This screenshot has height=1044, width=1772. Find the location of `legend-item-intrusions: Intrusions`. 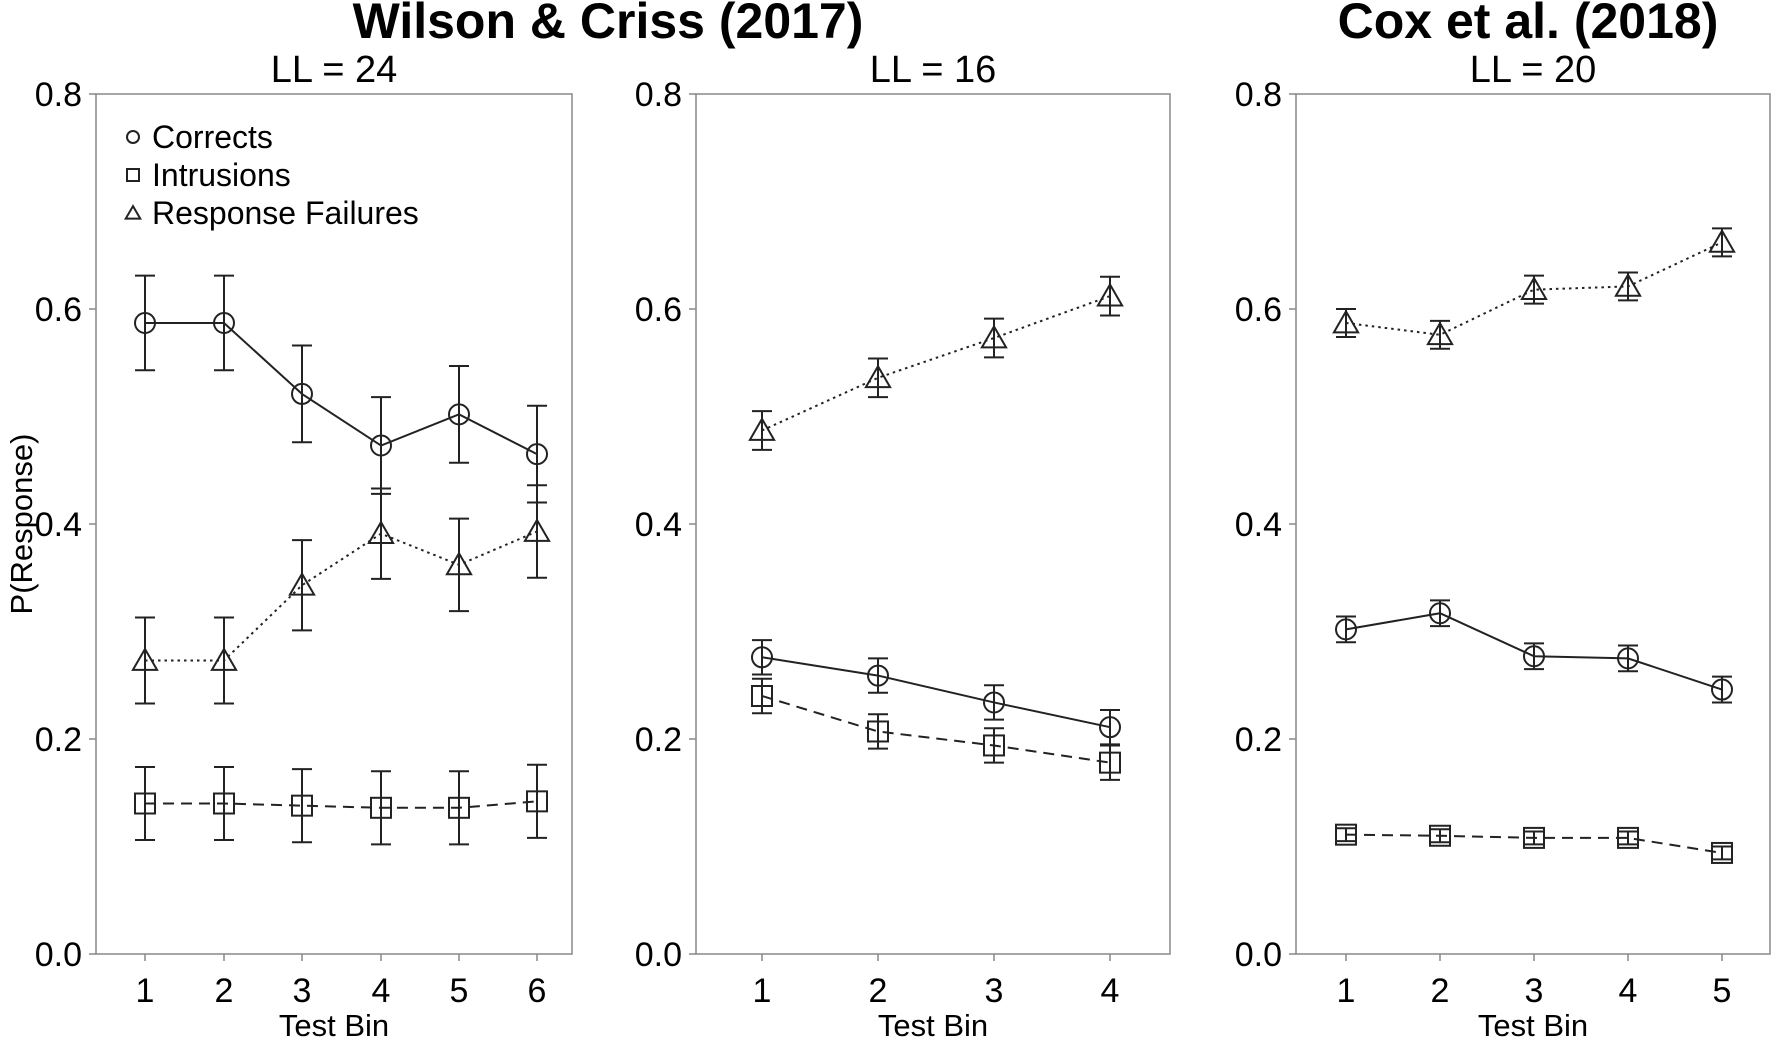

legend-item-intrusions: Intrusions is located at coordinates (208, 175).